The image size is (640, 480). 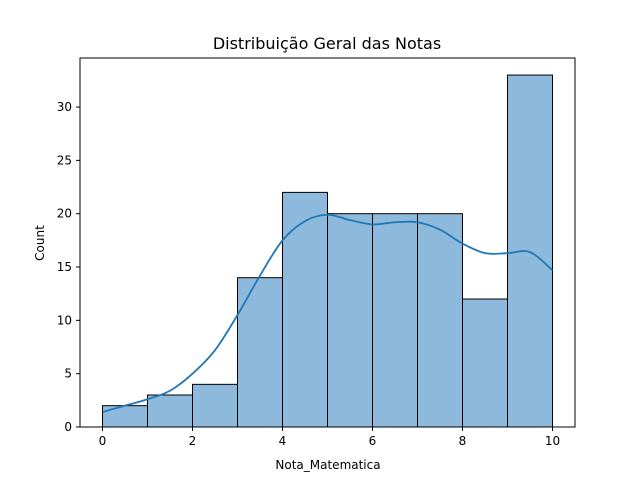 I want to click on x-tick-label: 0, so click(x=103, y=441).